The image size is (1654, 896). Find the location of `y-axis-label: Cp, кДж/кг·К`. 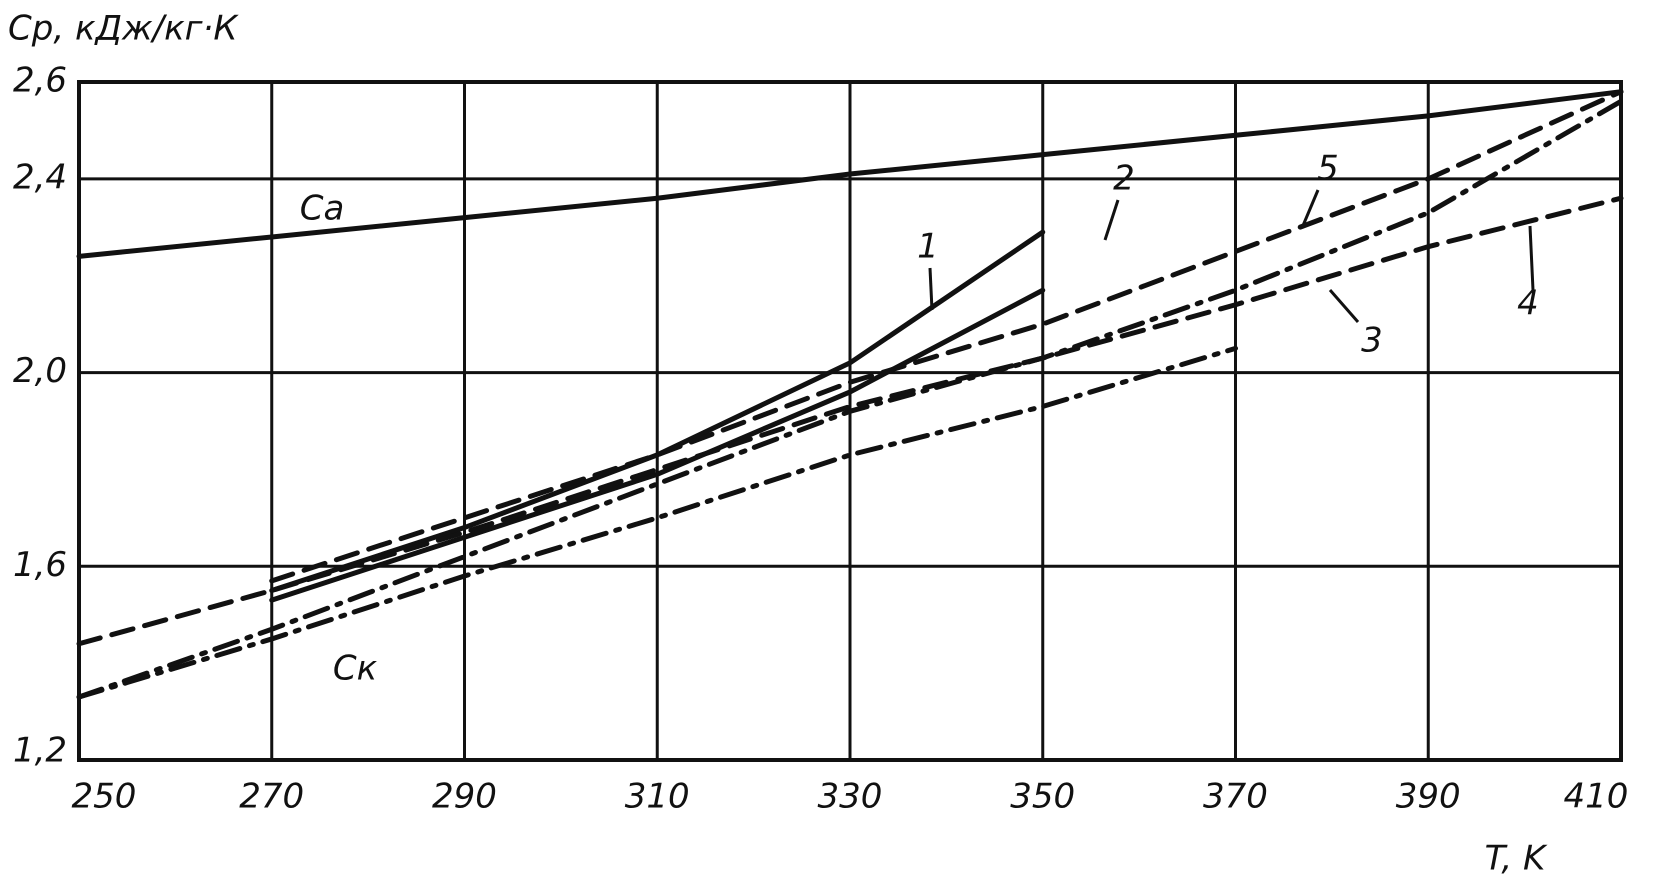

y-axis-label: Cp, кДж/кг·К is located at coordinates (123, 29).